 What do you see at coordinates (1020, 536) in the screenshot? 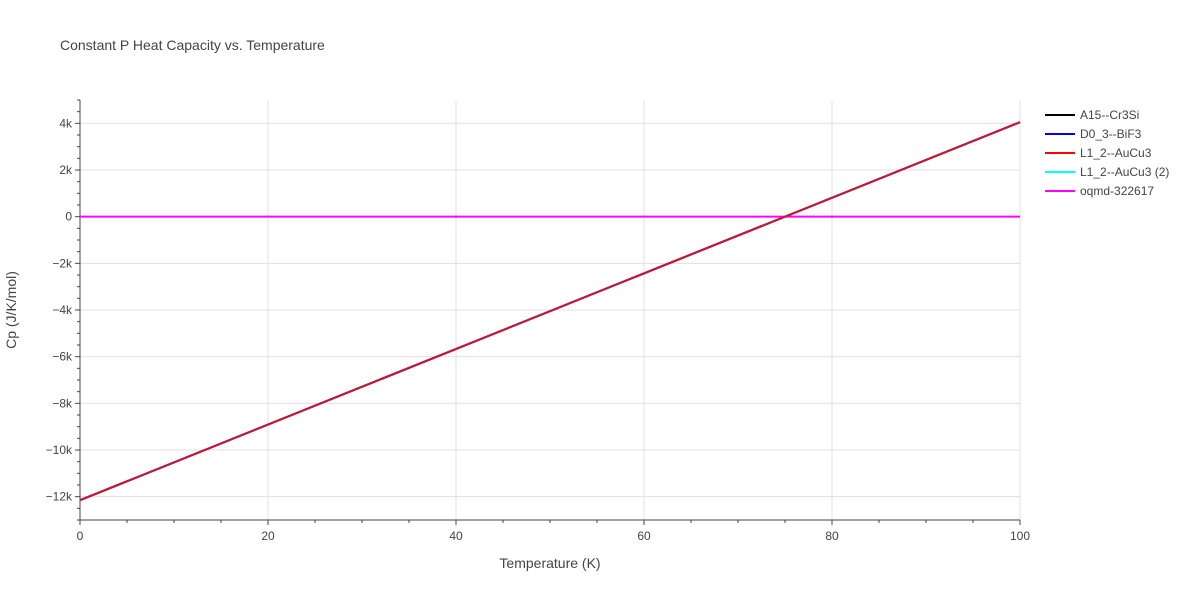
I see `x-tick-label: 100` at bounding box center [1020, 536].